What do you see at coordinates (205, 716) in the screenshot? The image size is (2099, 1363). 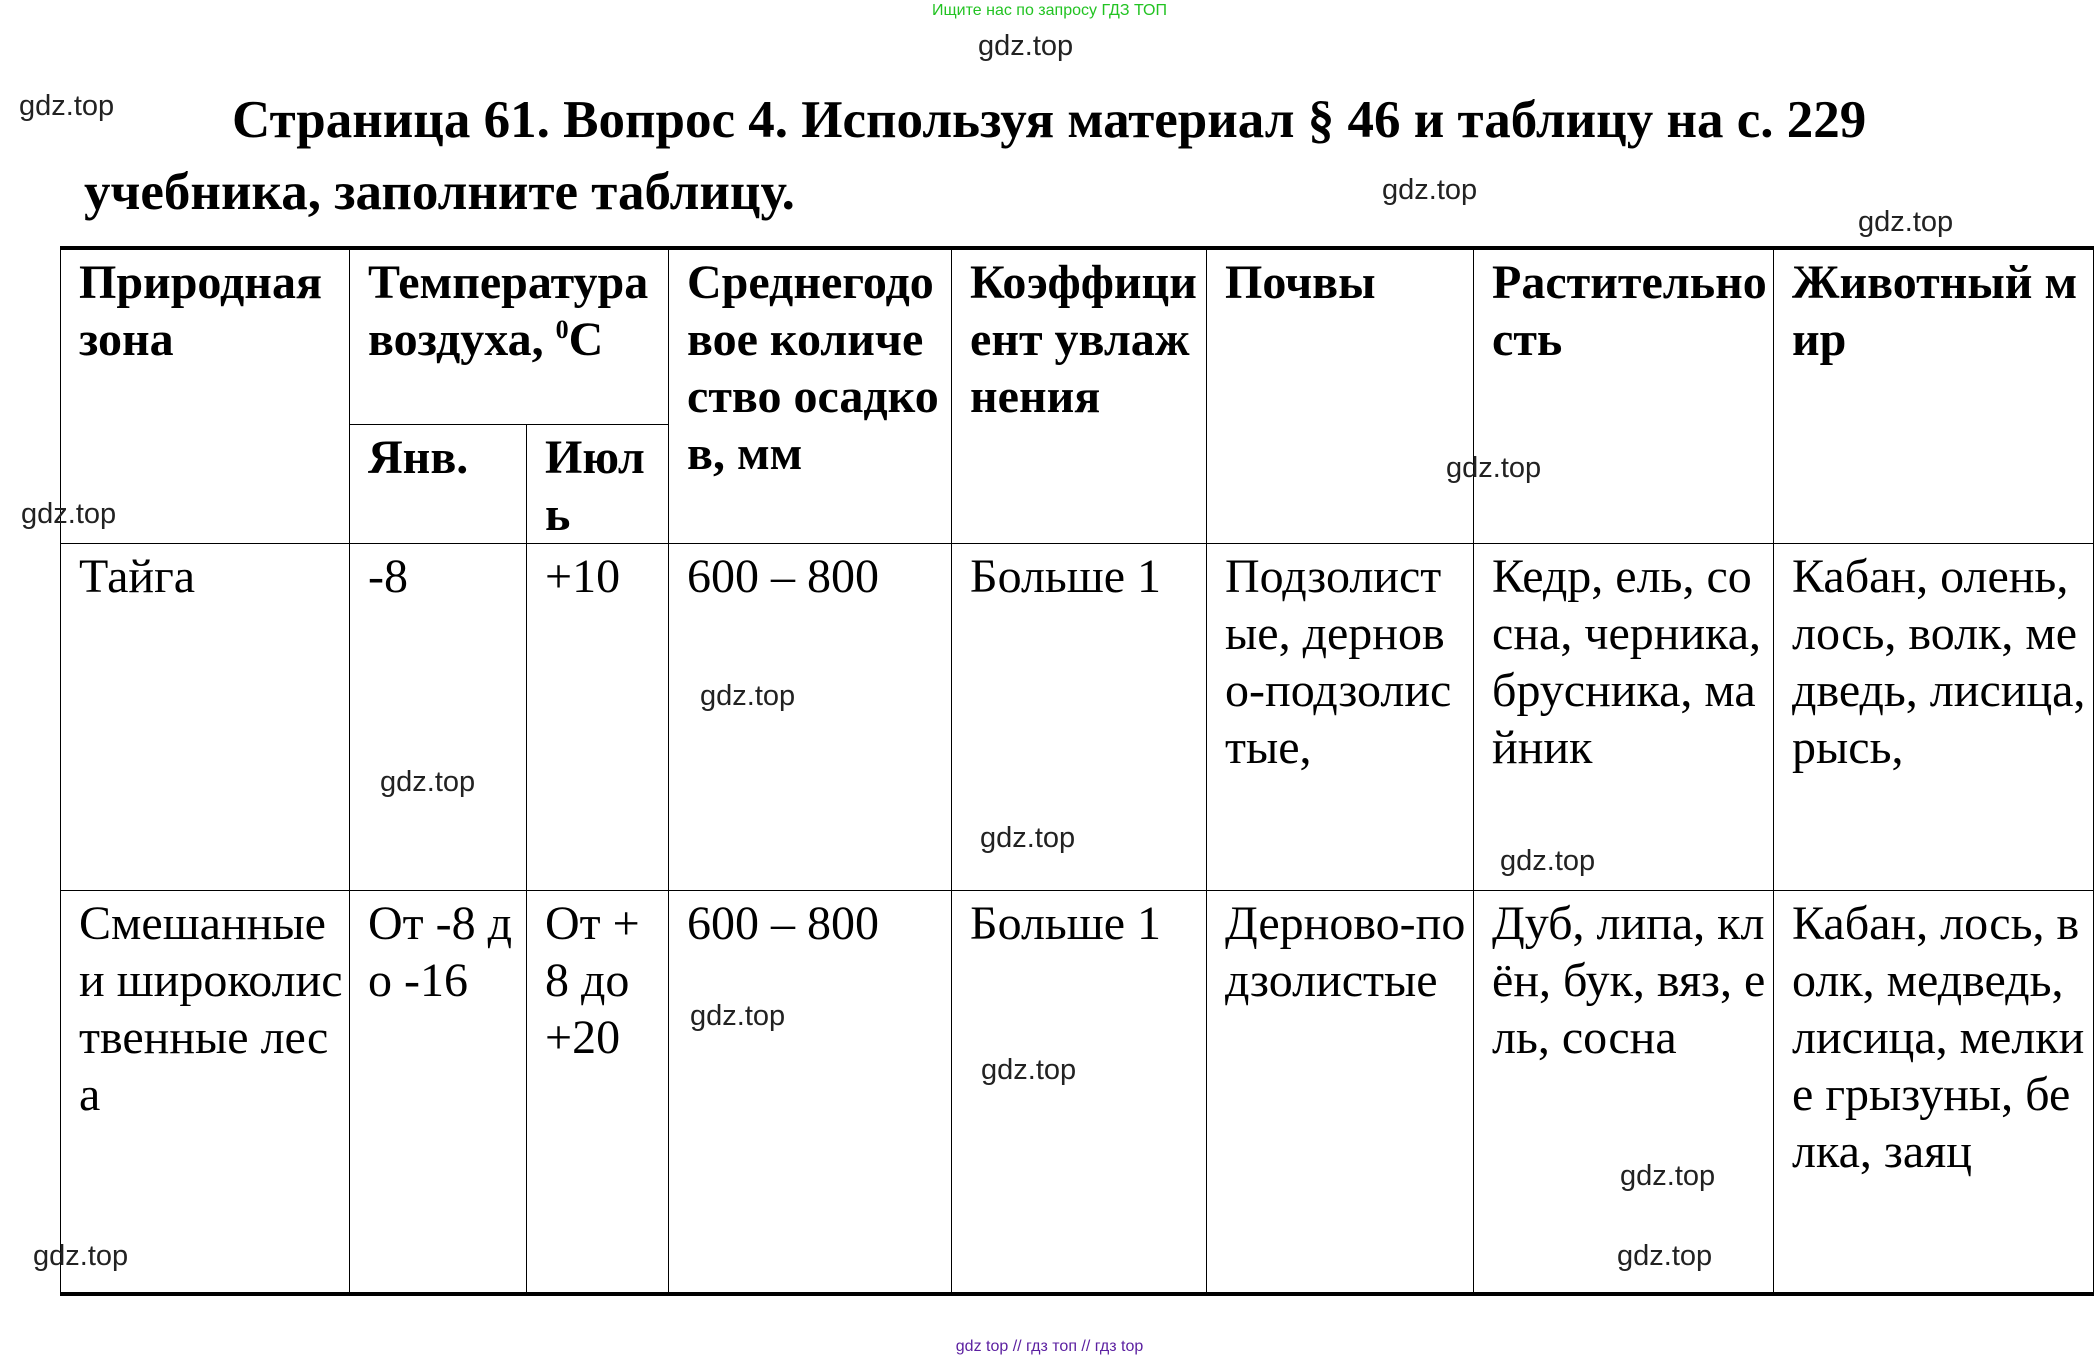 I see `cell-zone: Тайга` at bounding box center [205, 716].